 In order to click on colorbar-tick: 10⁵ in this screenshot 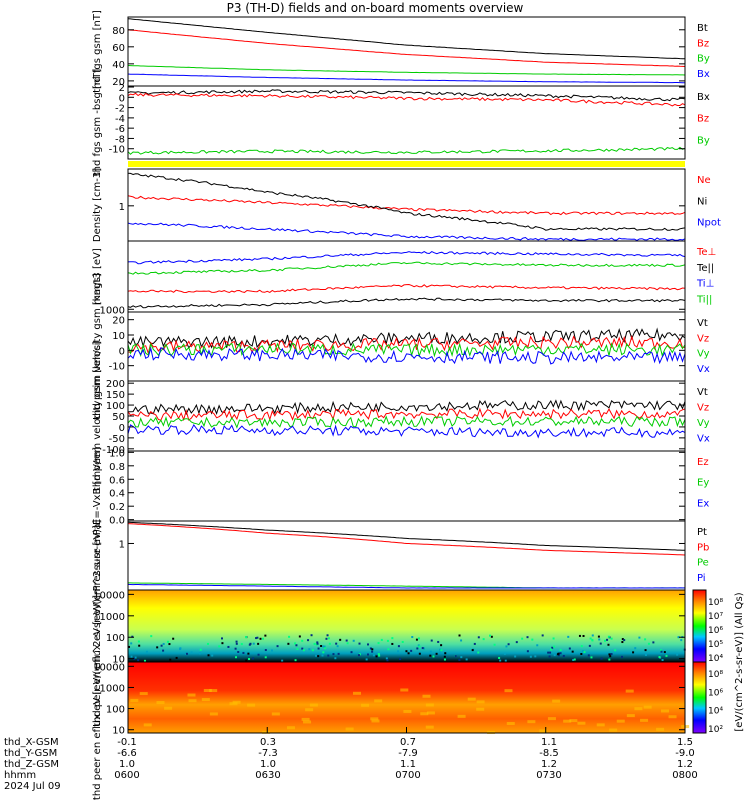, I will do `click(715, 645)`.